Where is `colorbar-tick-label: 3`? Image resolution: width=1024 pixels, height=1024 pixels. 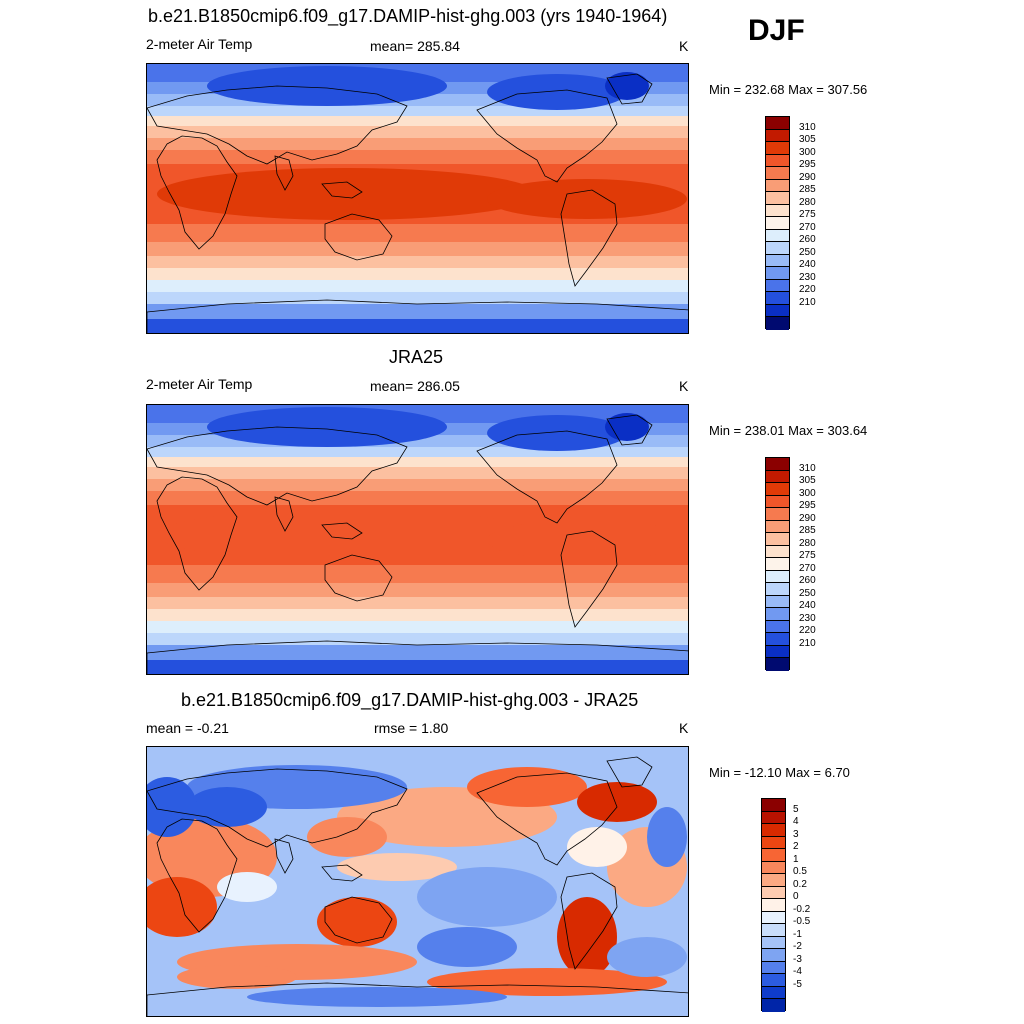
colorbar-tick-label: 3 is located at coordinates (796, 834).